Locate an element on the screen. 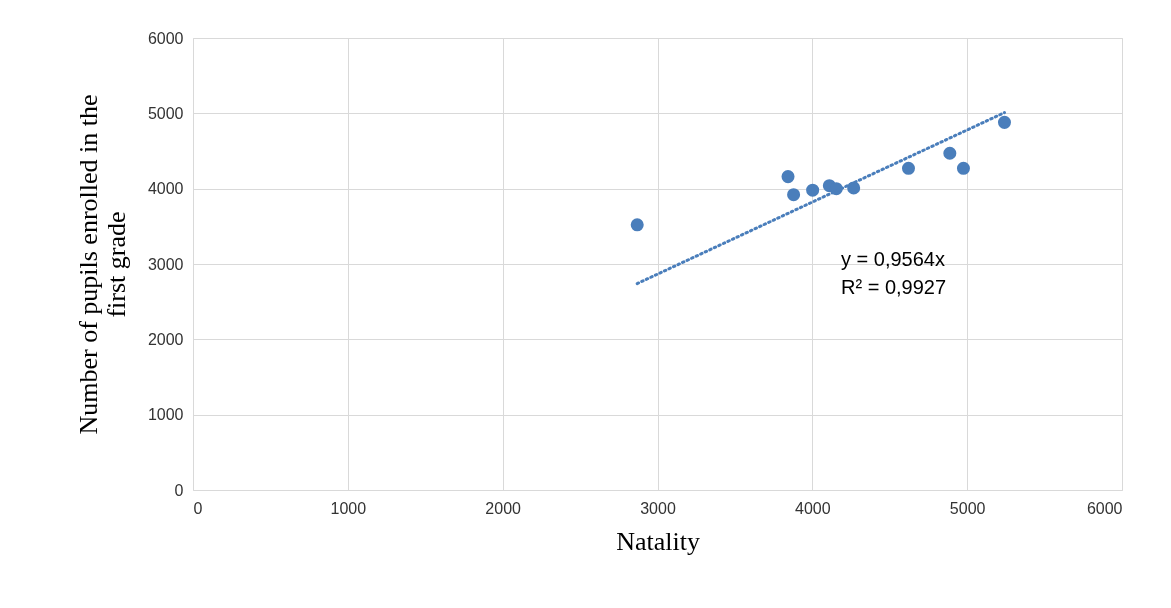 The image size is (1171, 608). y-tick-label: 6000 is located at coordinates (165, 38).